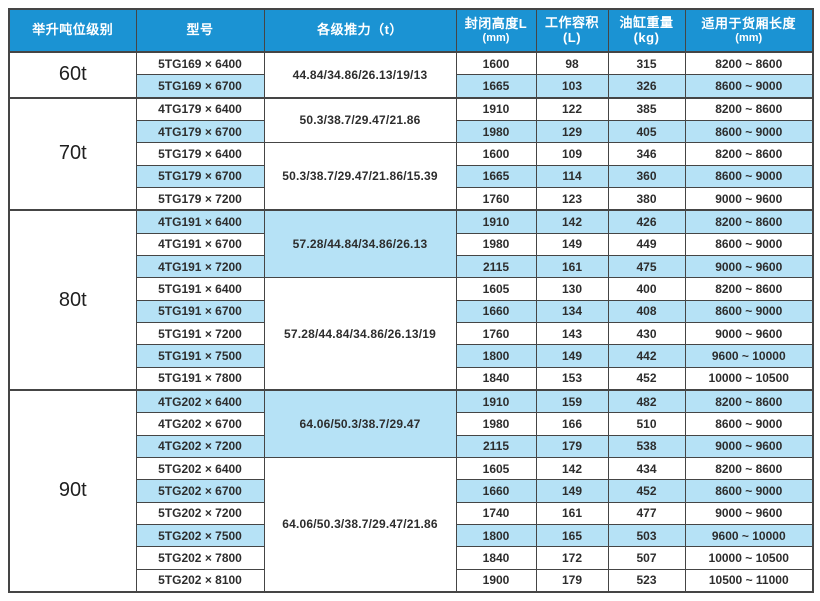  What do you see at coordinates (360, 30) in the screenshot?
I see `column-header-label: 各级推力（t）` at bounding box center [360, 30].